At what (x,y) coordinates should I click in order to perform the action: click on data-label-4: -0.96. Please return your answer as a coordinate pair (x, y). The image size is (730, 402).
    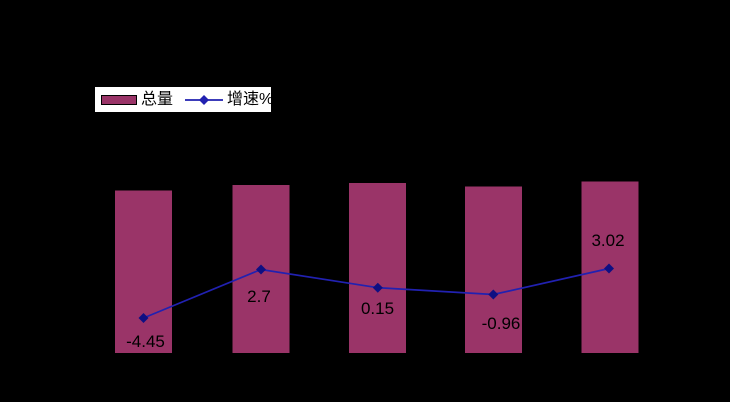
    Looking at the image, I should click on (501, 323).